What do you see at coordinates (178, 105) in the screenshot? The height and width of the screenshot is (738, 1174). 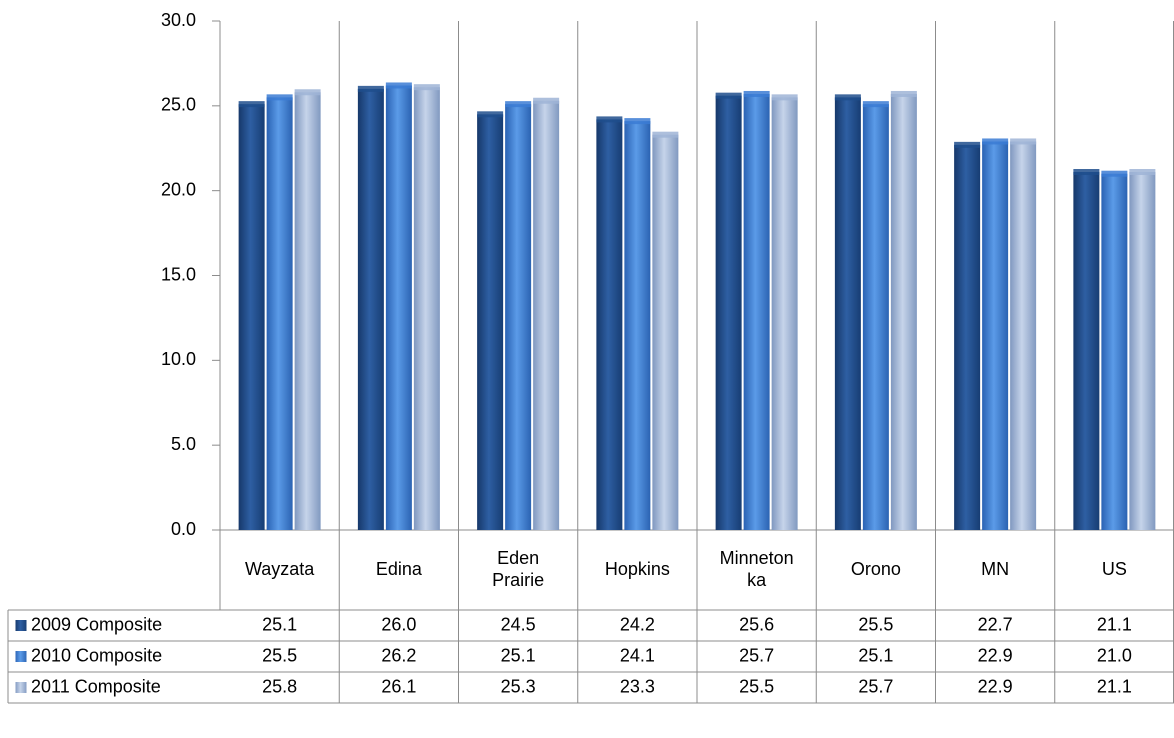 I see `y-tick-label: 25.0` at bounding box center [178, 105].